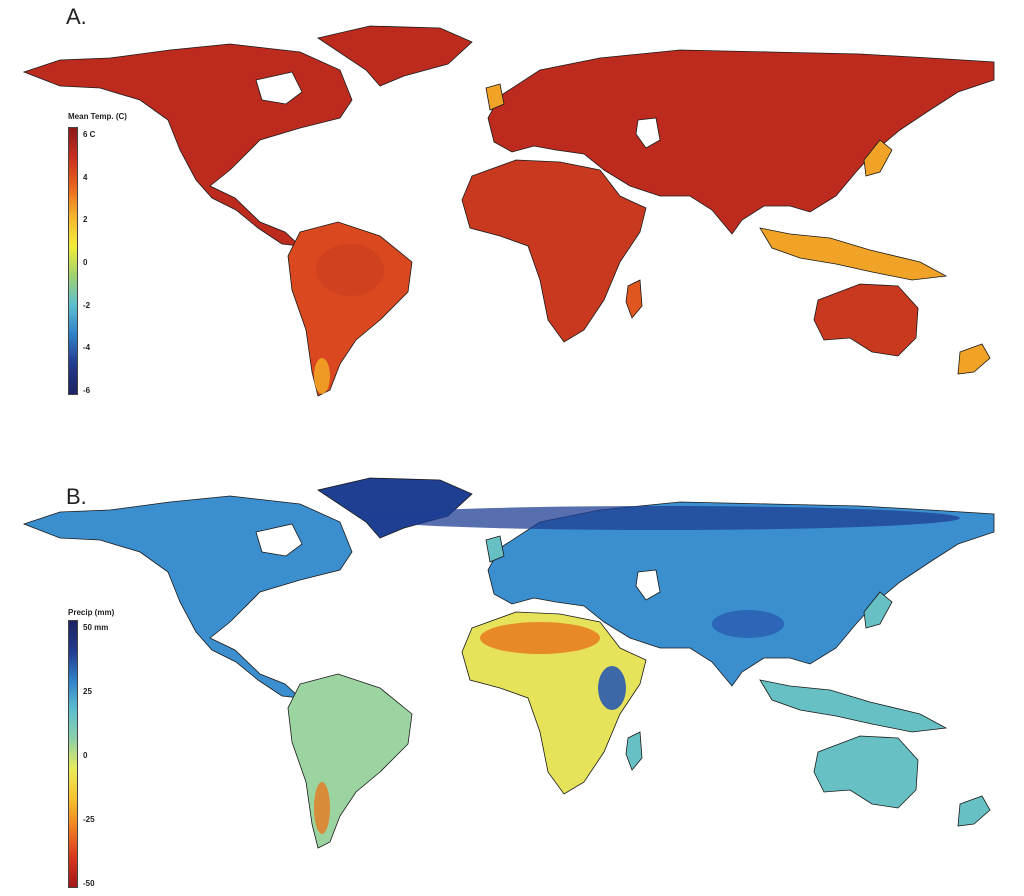 This screenshot has width=1024, height=896. I want to click on precipitation-legend-tick: 0, so click(85, 755).